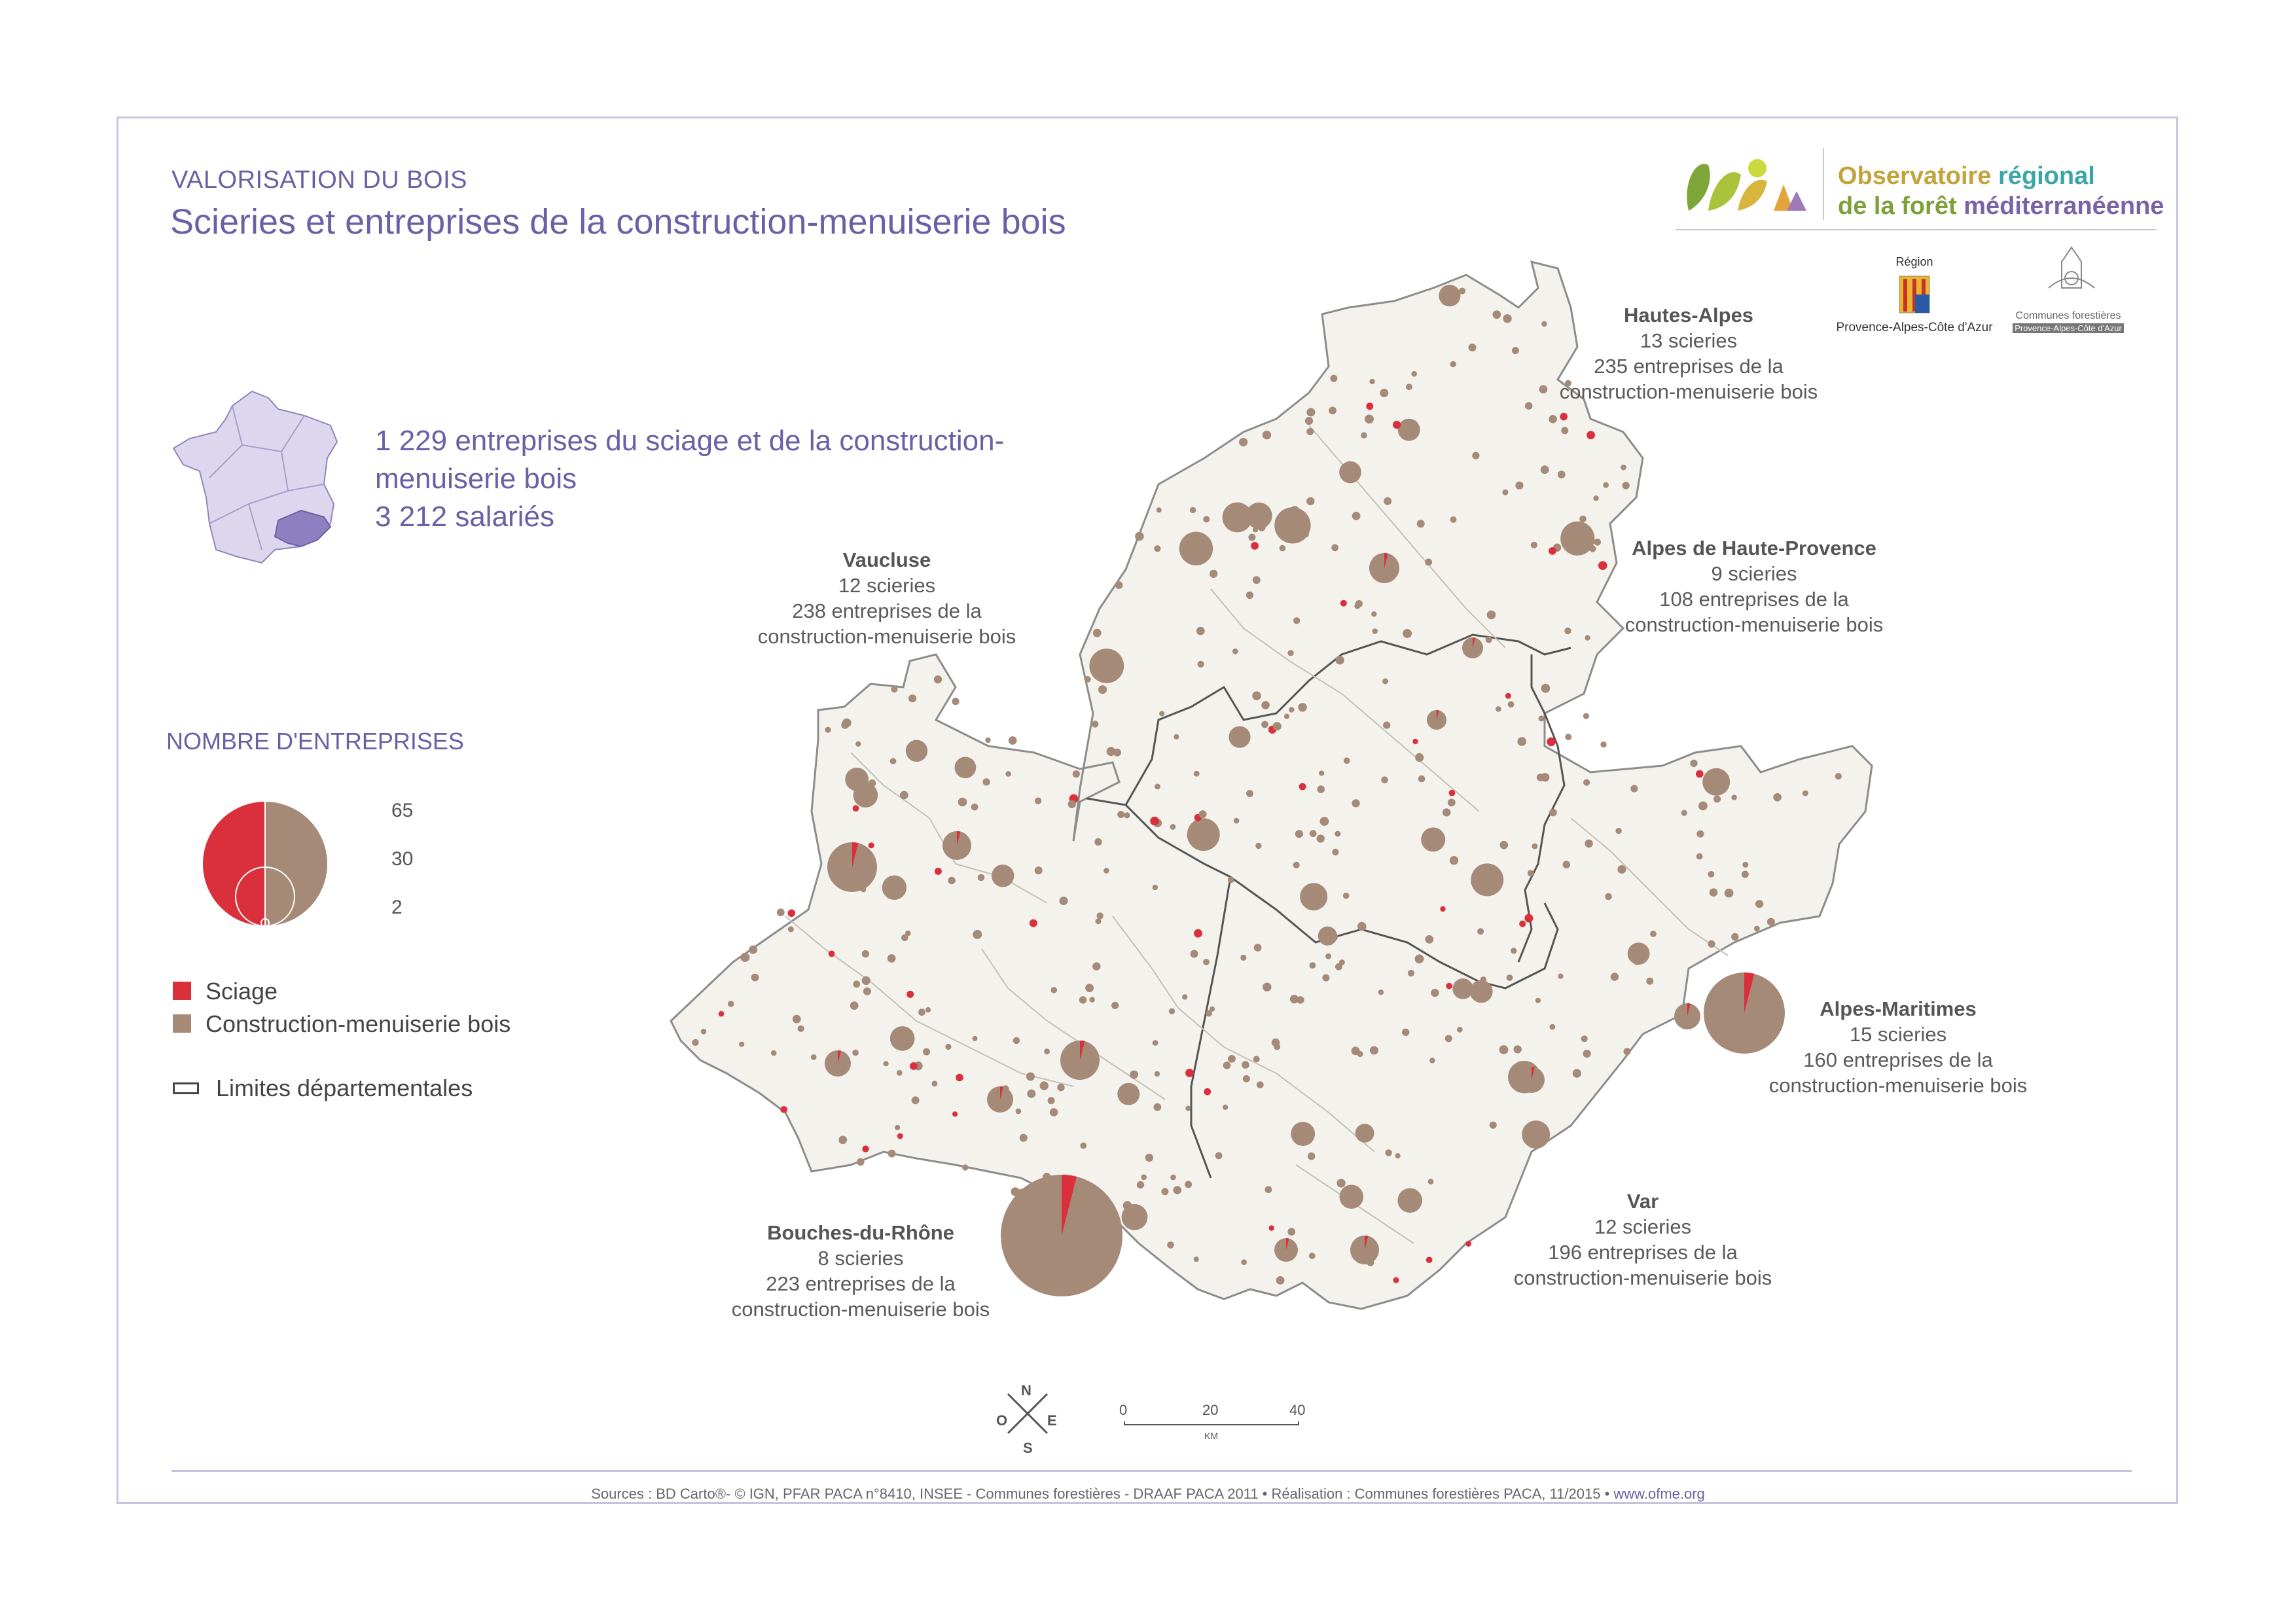 The height and width of the screenshot is (1623, 2296). I want to click on dept-entreprises: 160 entreprises de la, so click(1898, 1059).